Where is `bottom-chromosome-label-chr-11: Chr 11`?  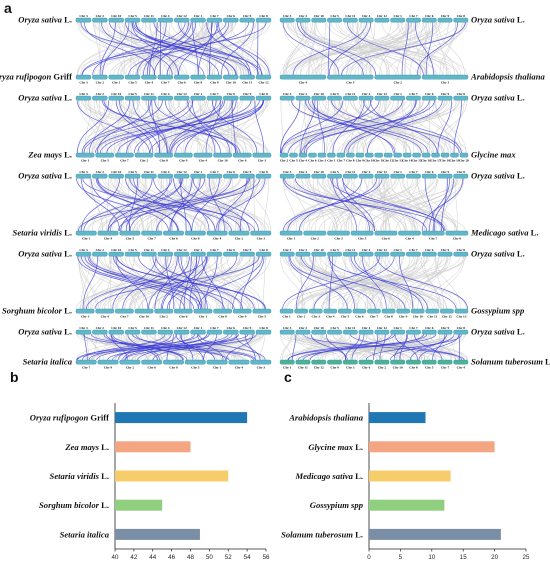 bottom-chromosome-label-chr-11: Chr 11 is located at coordinates (247, 82).